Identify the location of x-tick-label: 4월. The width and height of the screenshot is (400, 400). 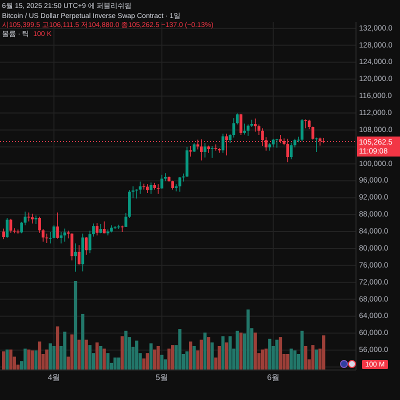
(54, 377).